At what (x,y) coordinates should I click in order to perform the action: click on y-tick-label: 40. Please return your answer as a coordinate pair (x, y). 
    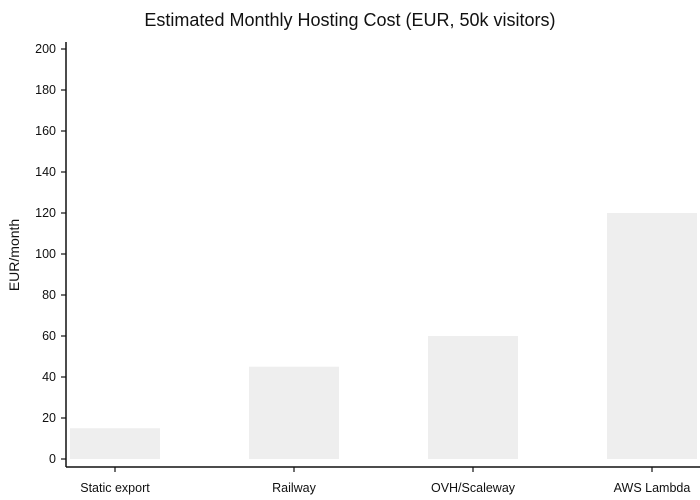
    Looking at the image, I should click on (49, 377).